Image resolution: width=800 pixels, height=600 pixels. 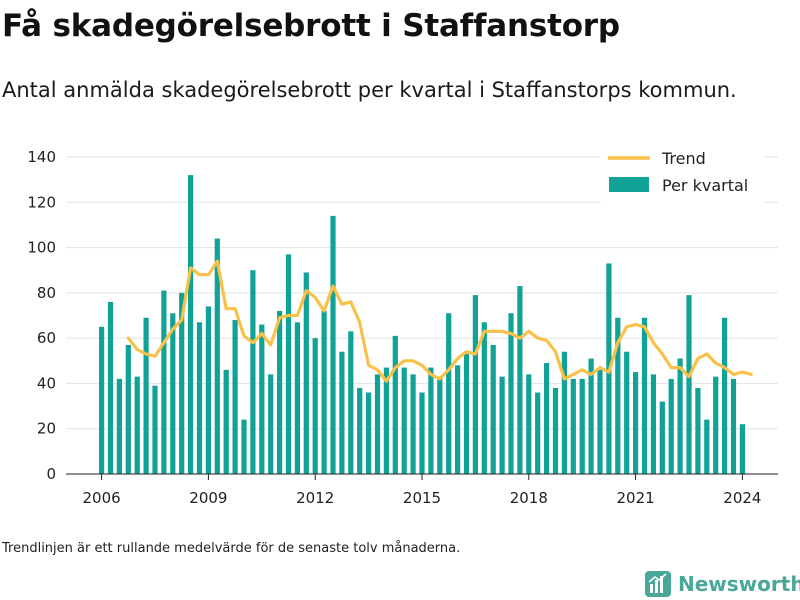 What do you see at coordinates (683, 158) in the screenshot?
I see `legend-trend-label: Trend` at bounding box center [683, 158].